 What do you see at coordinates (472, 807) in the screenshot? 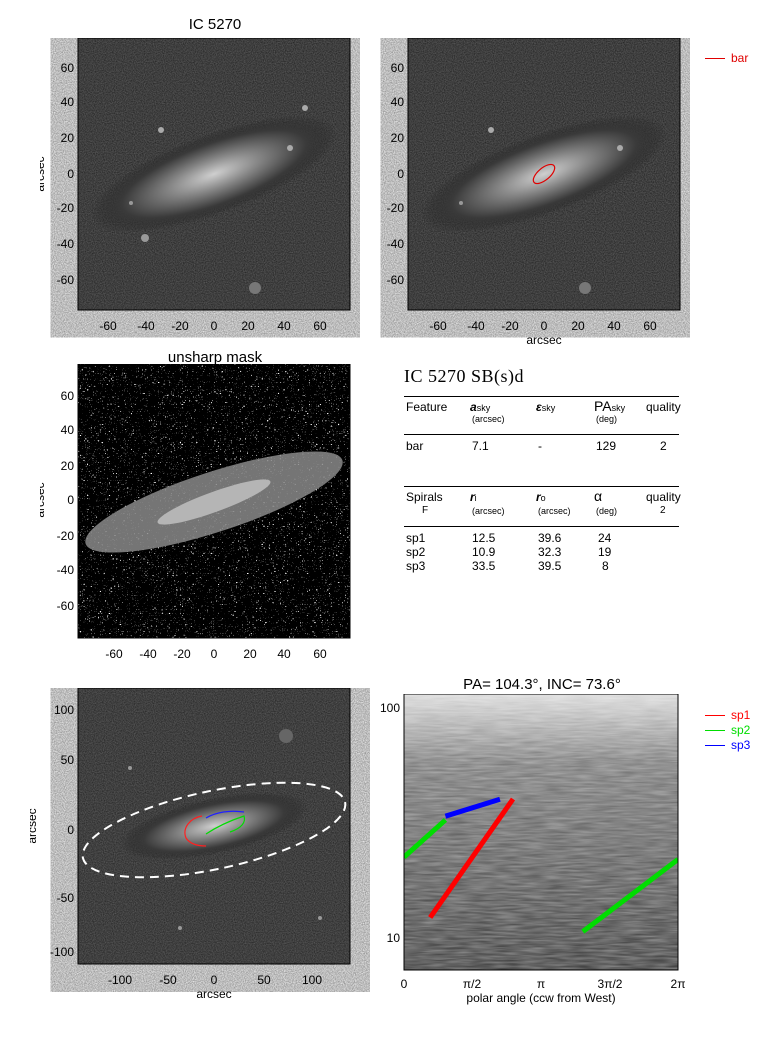
I see `series-line-sp3` at bounding box center [472, 807].